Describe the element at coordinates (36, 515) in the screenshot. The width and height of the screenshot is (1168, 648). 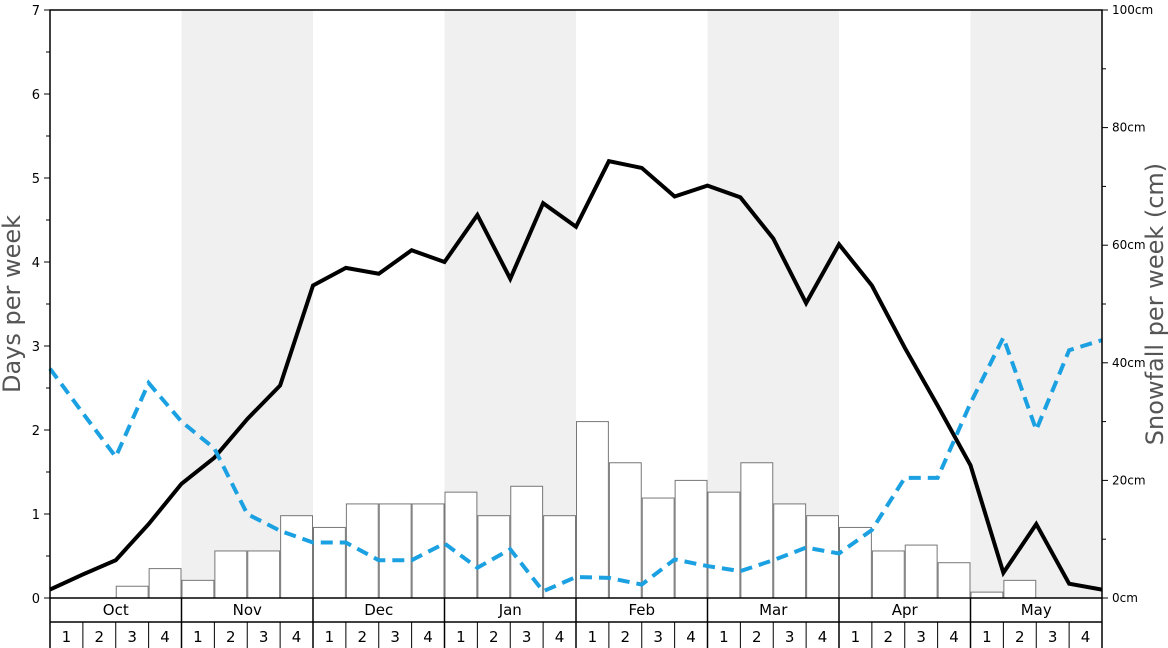
I see `left-tick-label: 1` at that location.